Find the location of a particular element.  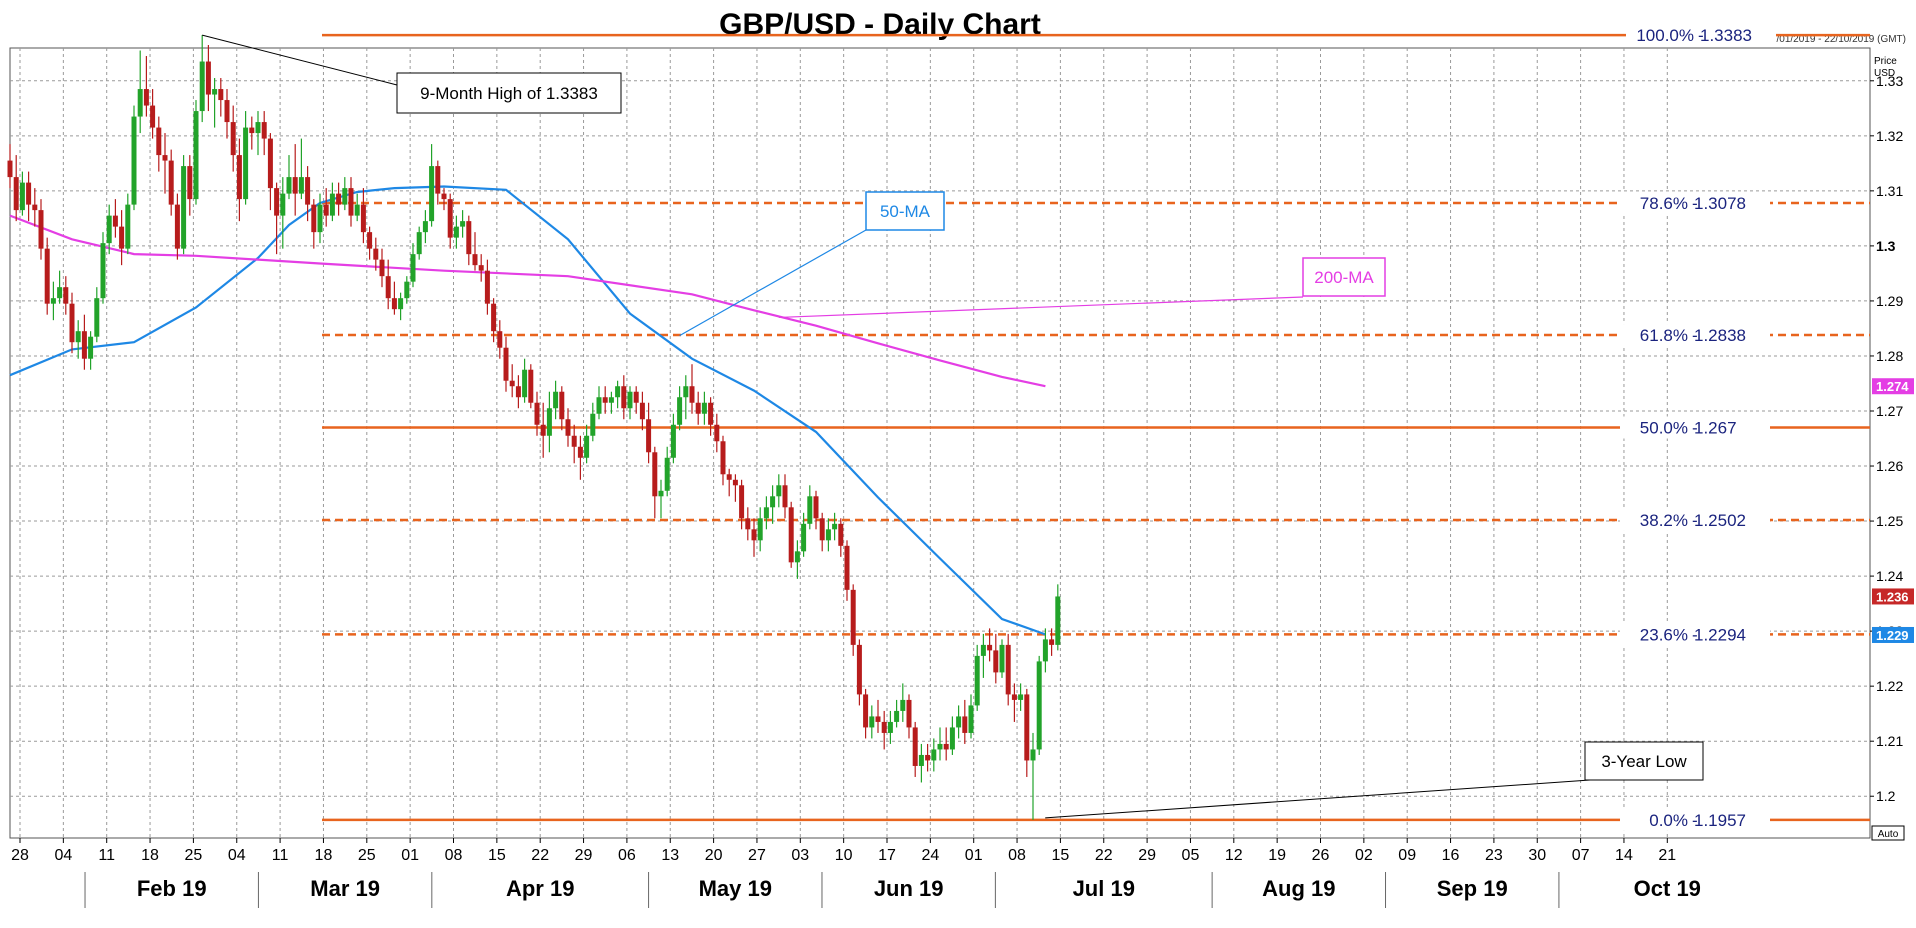

x-tick-label: 08 is located at coordinates (454, 855).